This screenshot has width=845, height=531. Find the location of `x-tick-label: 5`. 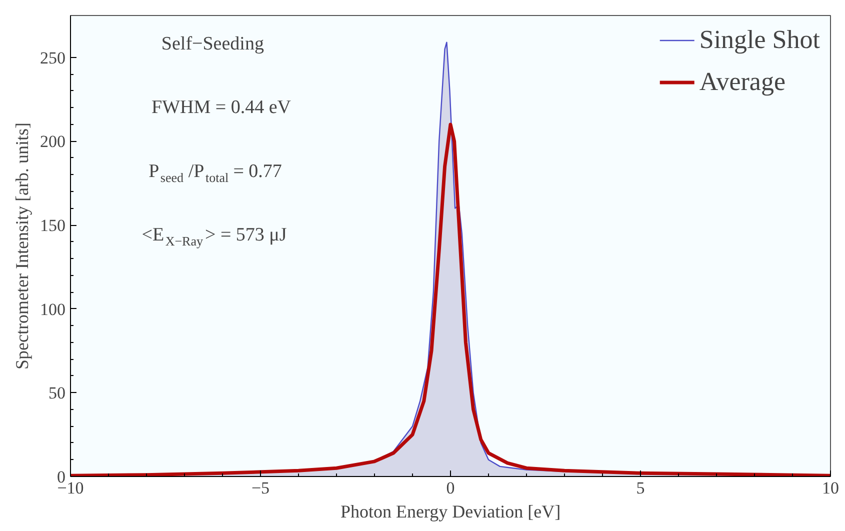

x-tick-label: 5 is located at coordinates (640, 488).